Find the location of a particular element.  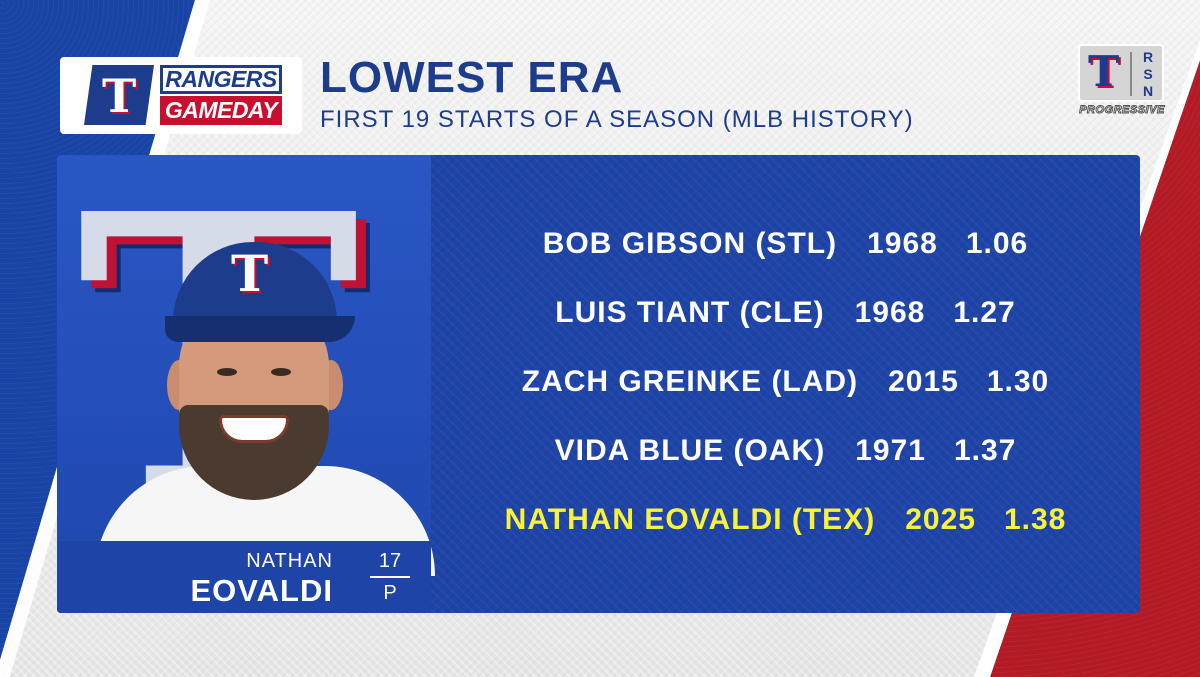

sponsor-text: PROGRESSIVE is located at coordinates (1122, 110).